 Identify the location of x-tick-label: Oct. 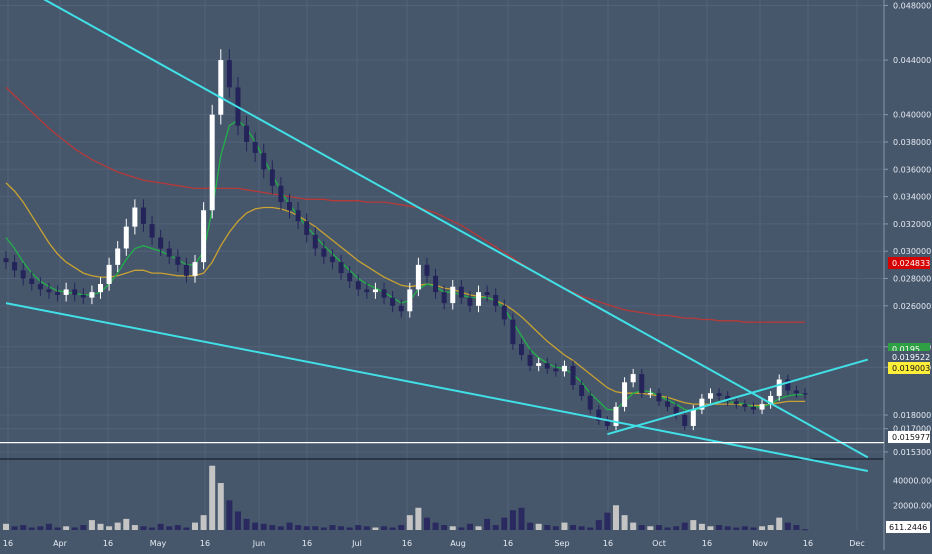
(659, 543).